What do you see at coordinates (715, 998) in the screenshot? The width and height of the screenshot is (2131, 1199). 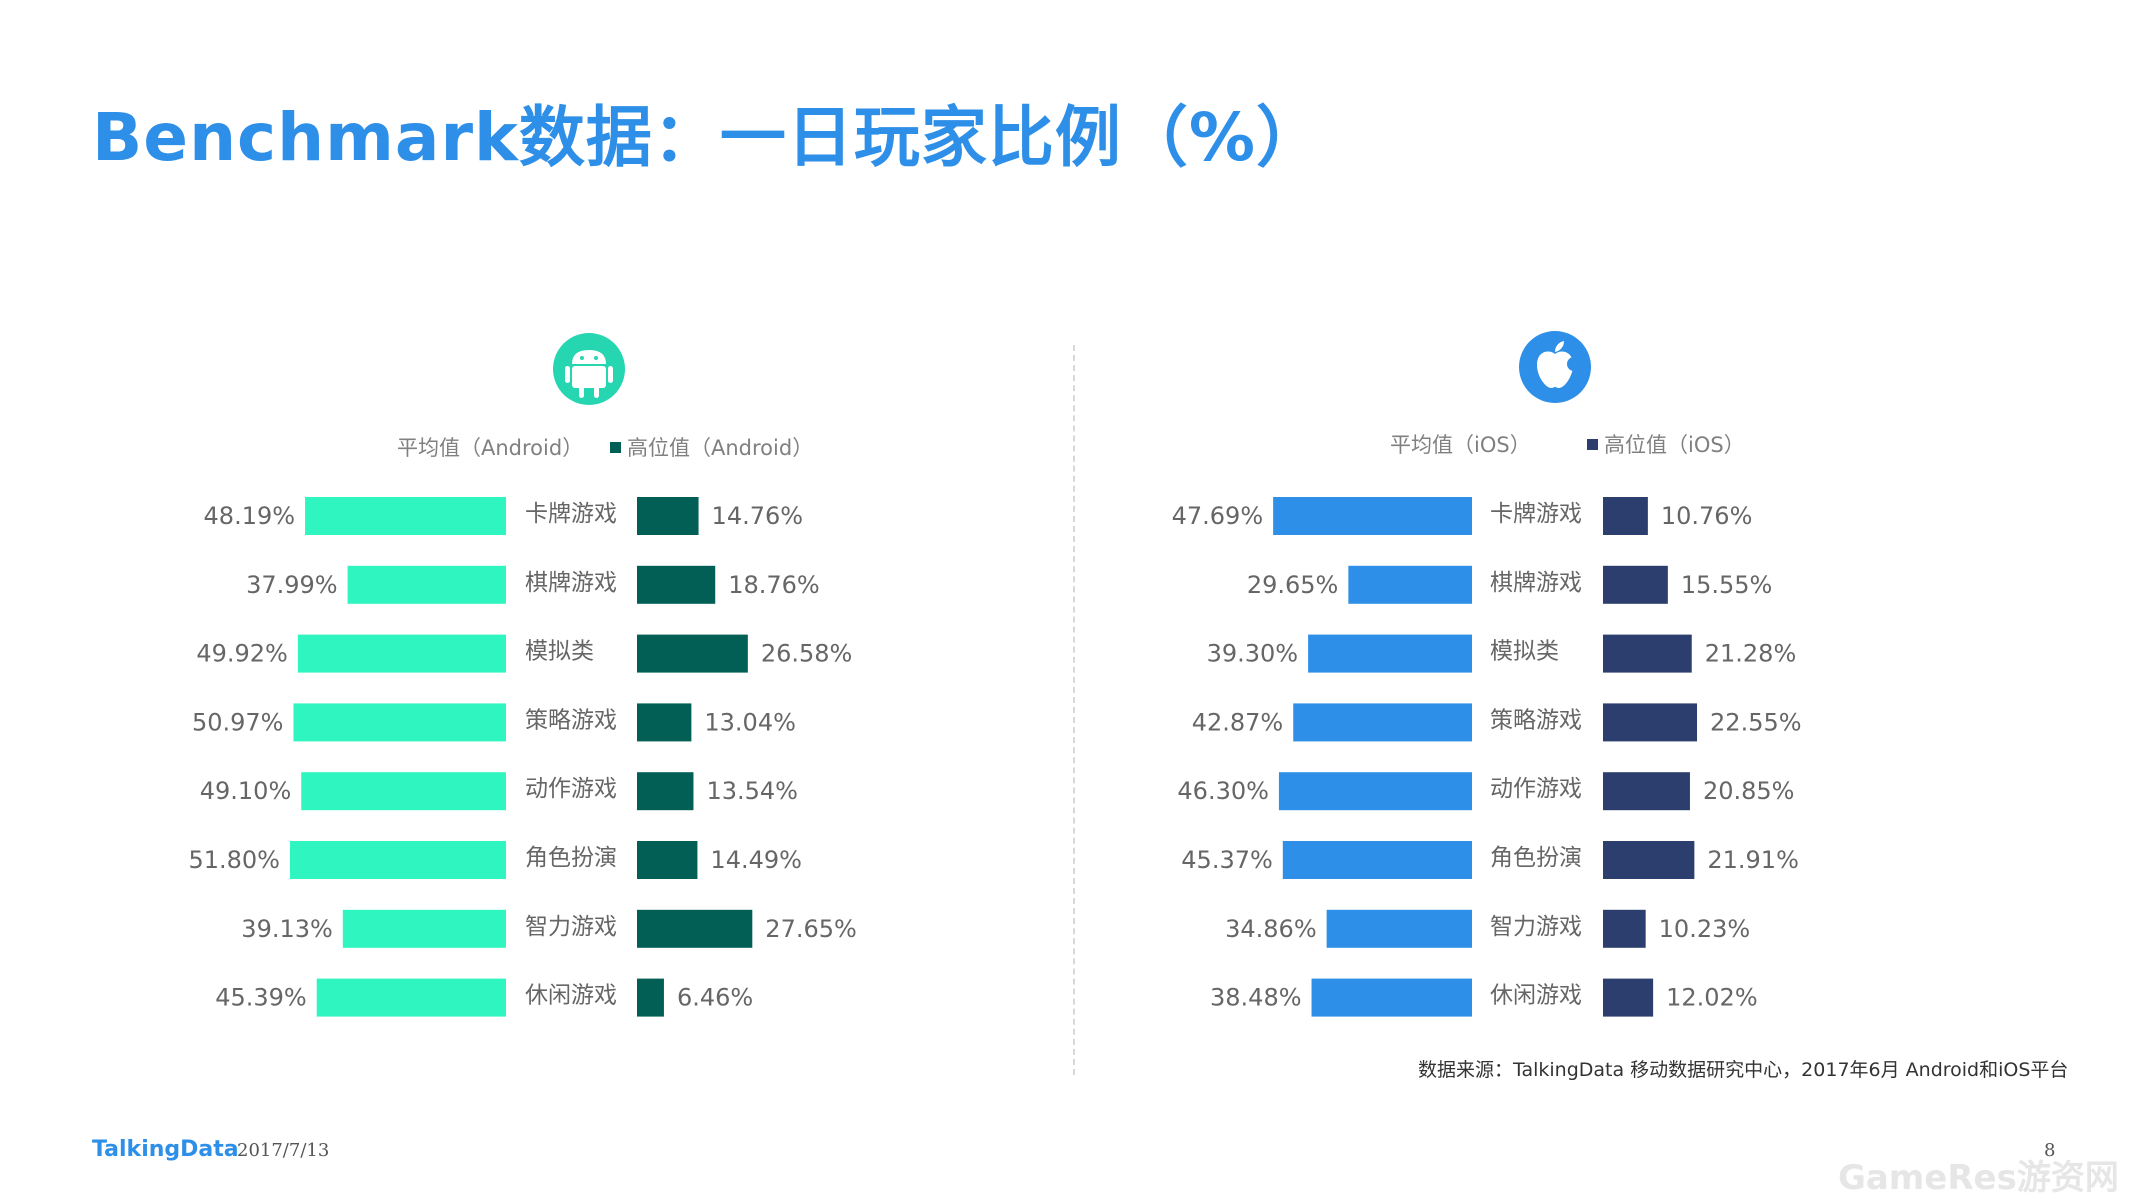 I see `android-high-label: 6.46%` at bounding box center [715, 998].